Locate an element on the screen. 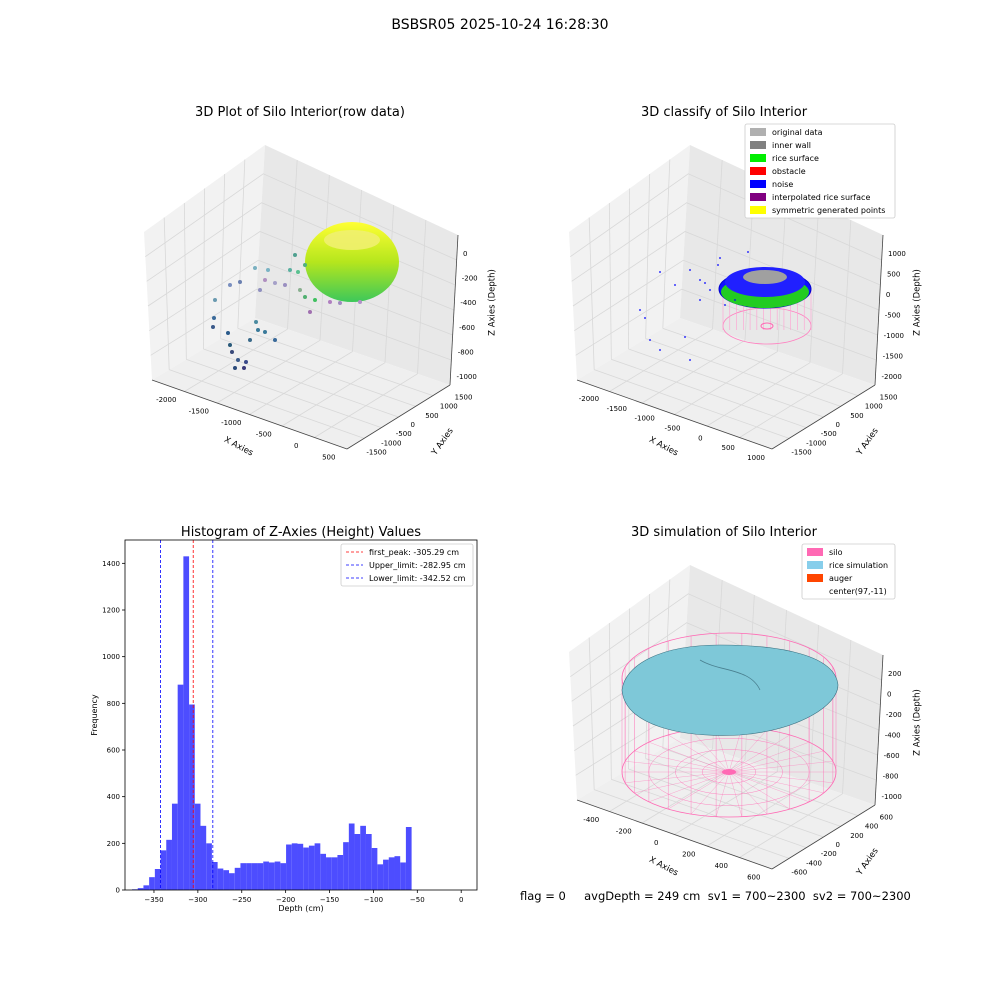 This screenshot has width=1000, height=1000. y-tick-label: 500 is located at coordinates (856, 416).